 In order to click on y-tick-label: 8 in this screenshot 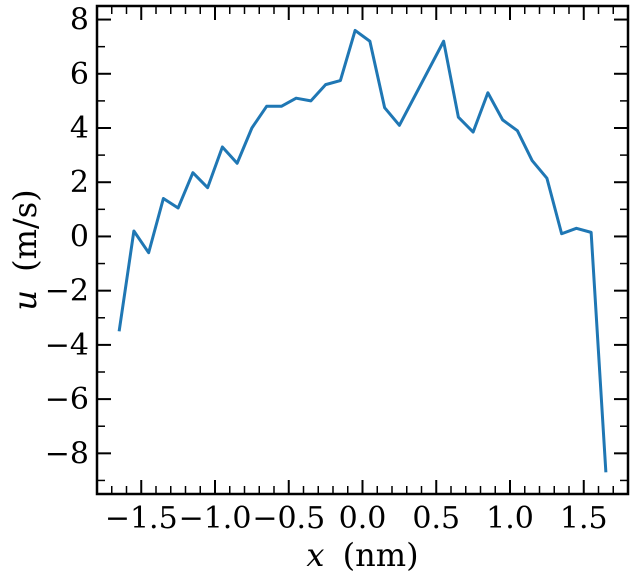, I will do `click(79, 20)`.